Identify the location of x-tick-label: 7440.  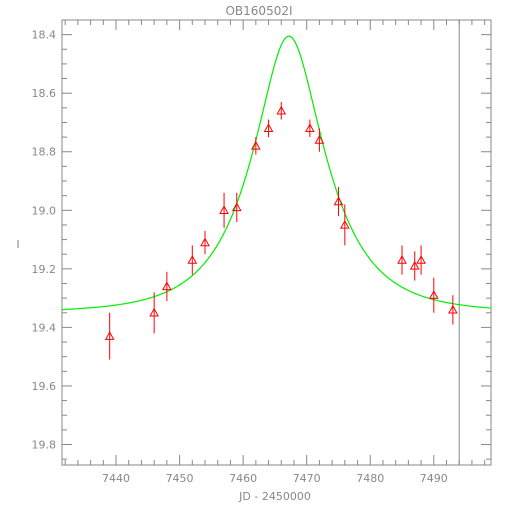
(116, 478).